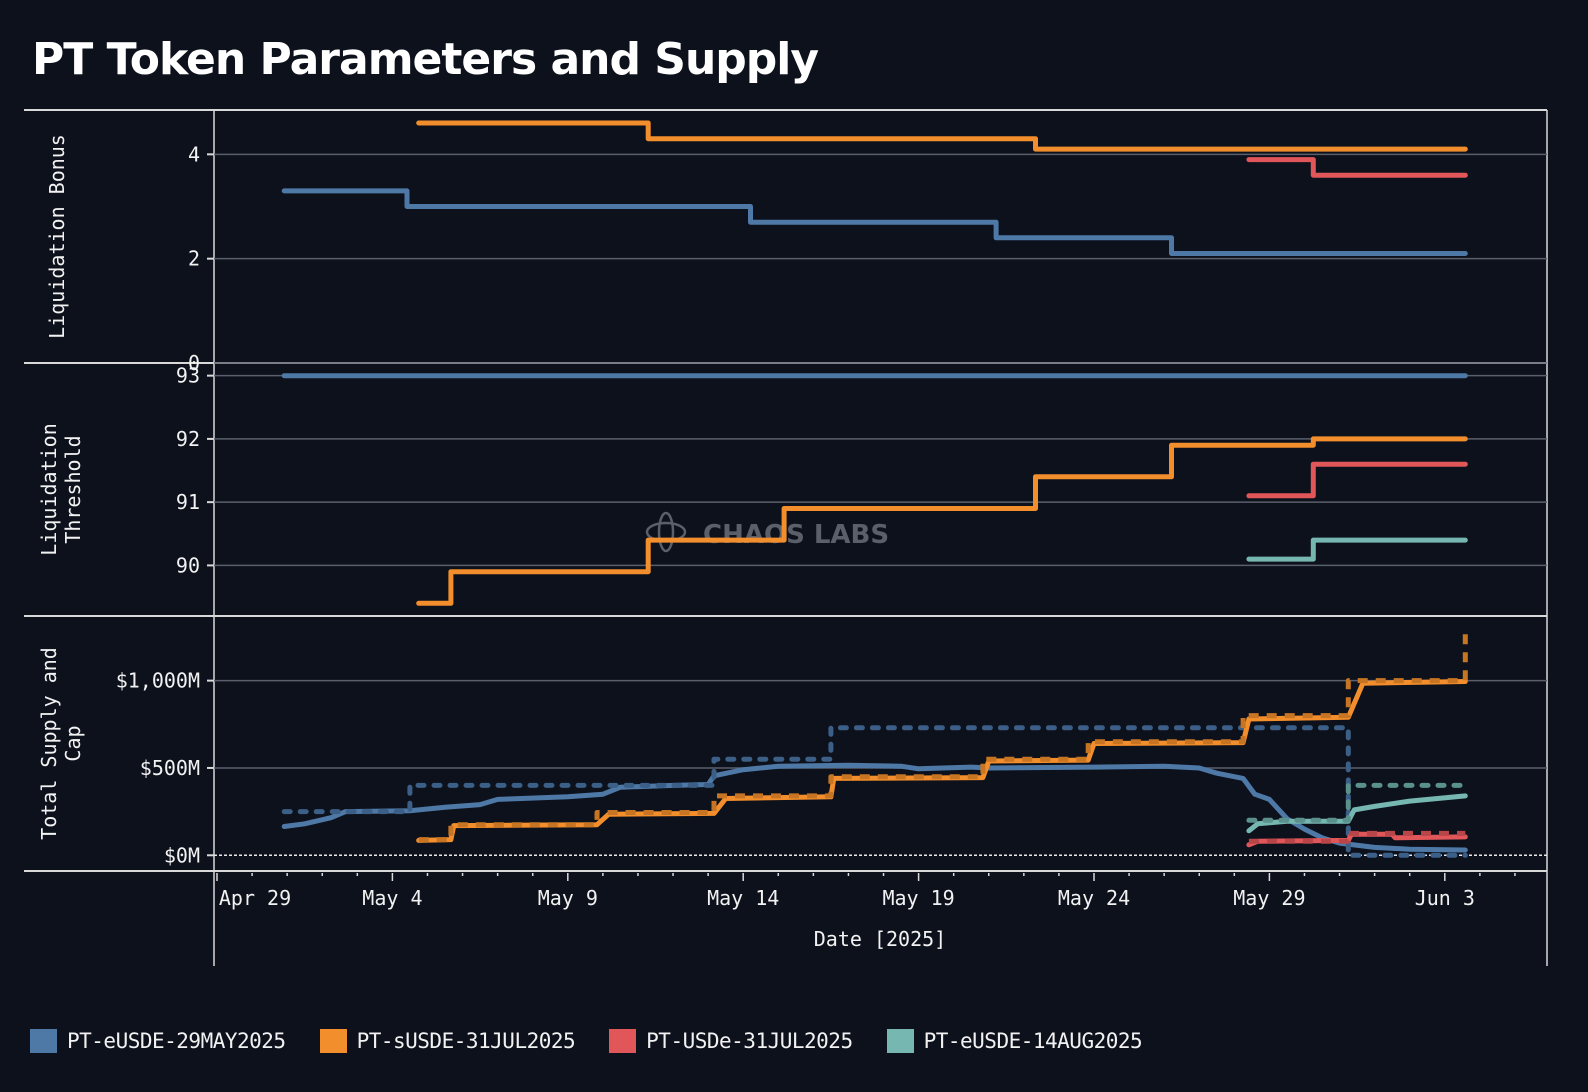 This screenshot has height=1092, width=1588. I want to click on y-axis-label-line: Threshold, so click(73, 489).